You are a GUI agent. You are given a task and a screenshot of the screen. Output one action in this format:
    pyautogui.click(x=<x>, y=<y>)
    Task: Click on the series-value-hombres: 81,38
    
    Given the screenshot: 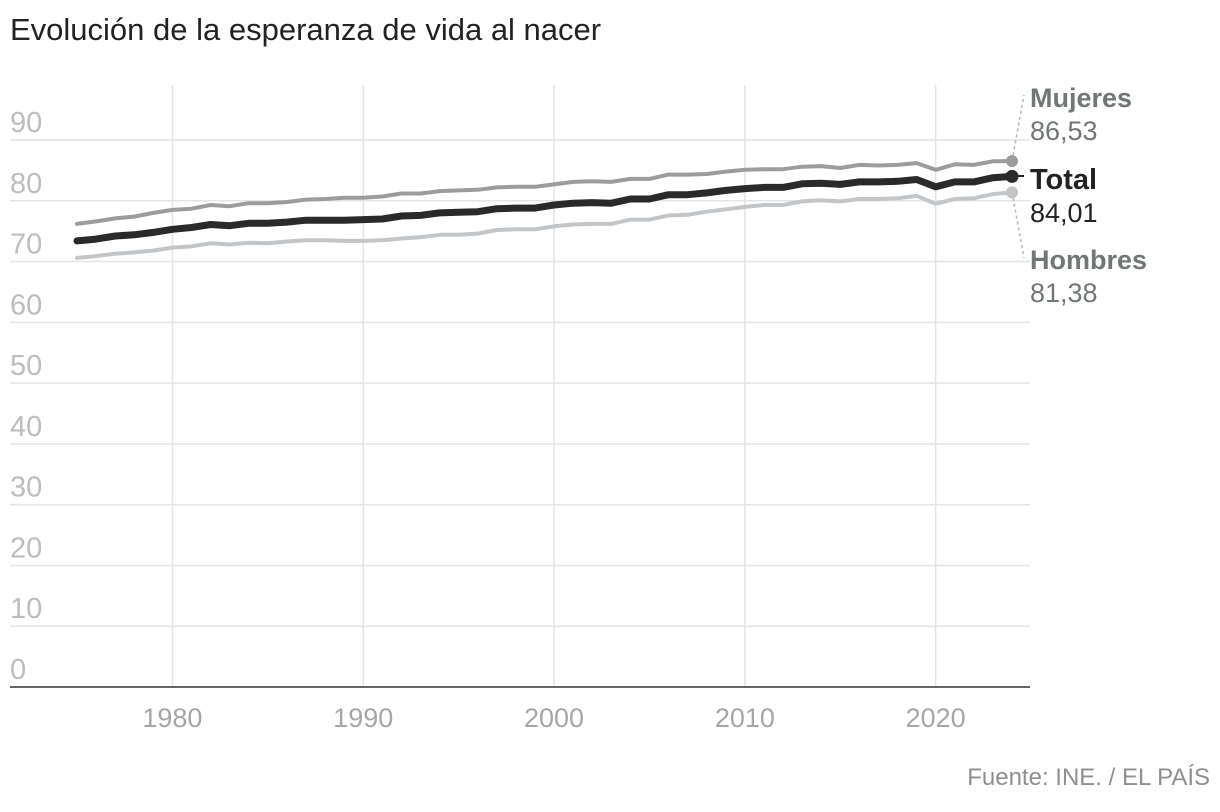 What is the action you would take?
    pyautogui.click(x=1064, y=293)
    